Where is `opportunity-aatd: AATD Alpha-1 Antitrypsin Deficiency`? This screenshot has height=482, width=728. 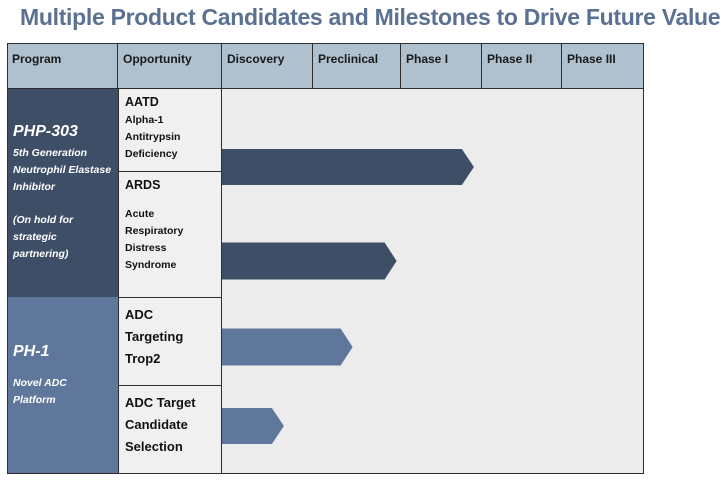
opportunity-aatd: AATD Alpha-1 Antitrypsin Deficiency is located at coordinates (170, 130).